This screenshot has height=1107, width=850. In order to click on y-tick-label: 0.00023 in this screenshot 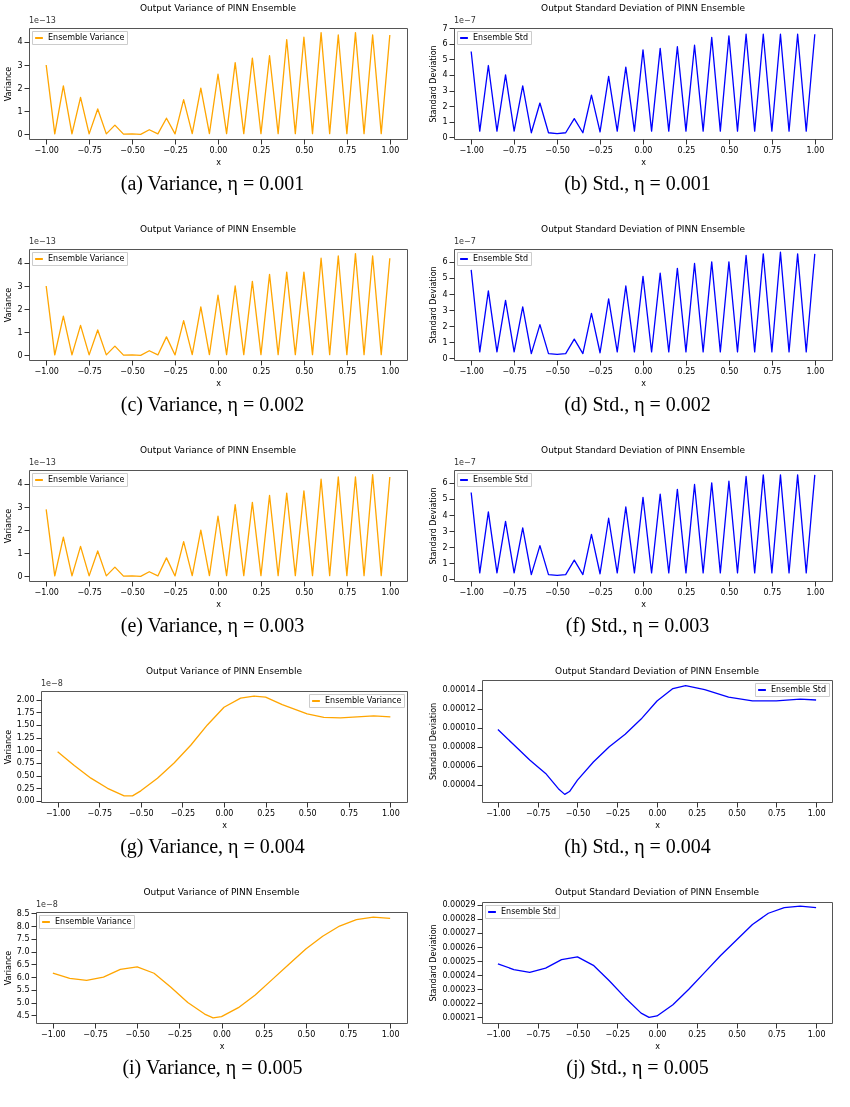, I will do `click(459, 989)`.